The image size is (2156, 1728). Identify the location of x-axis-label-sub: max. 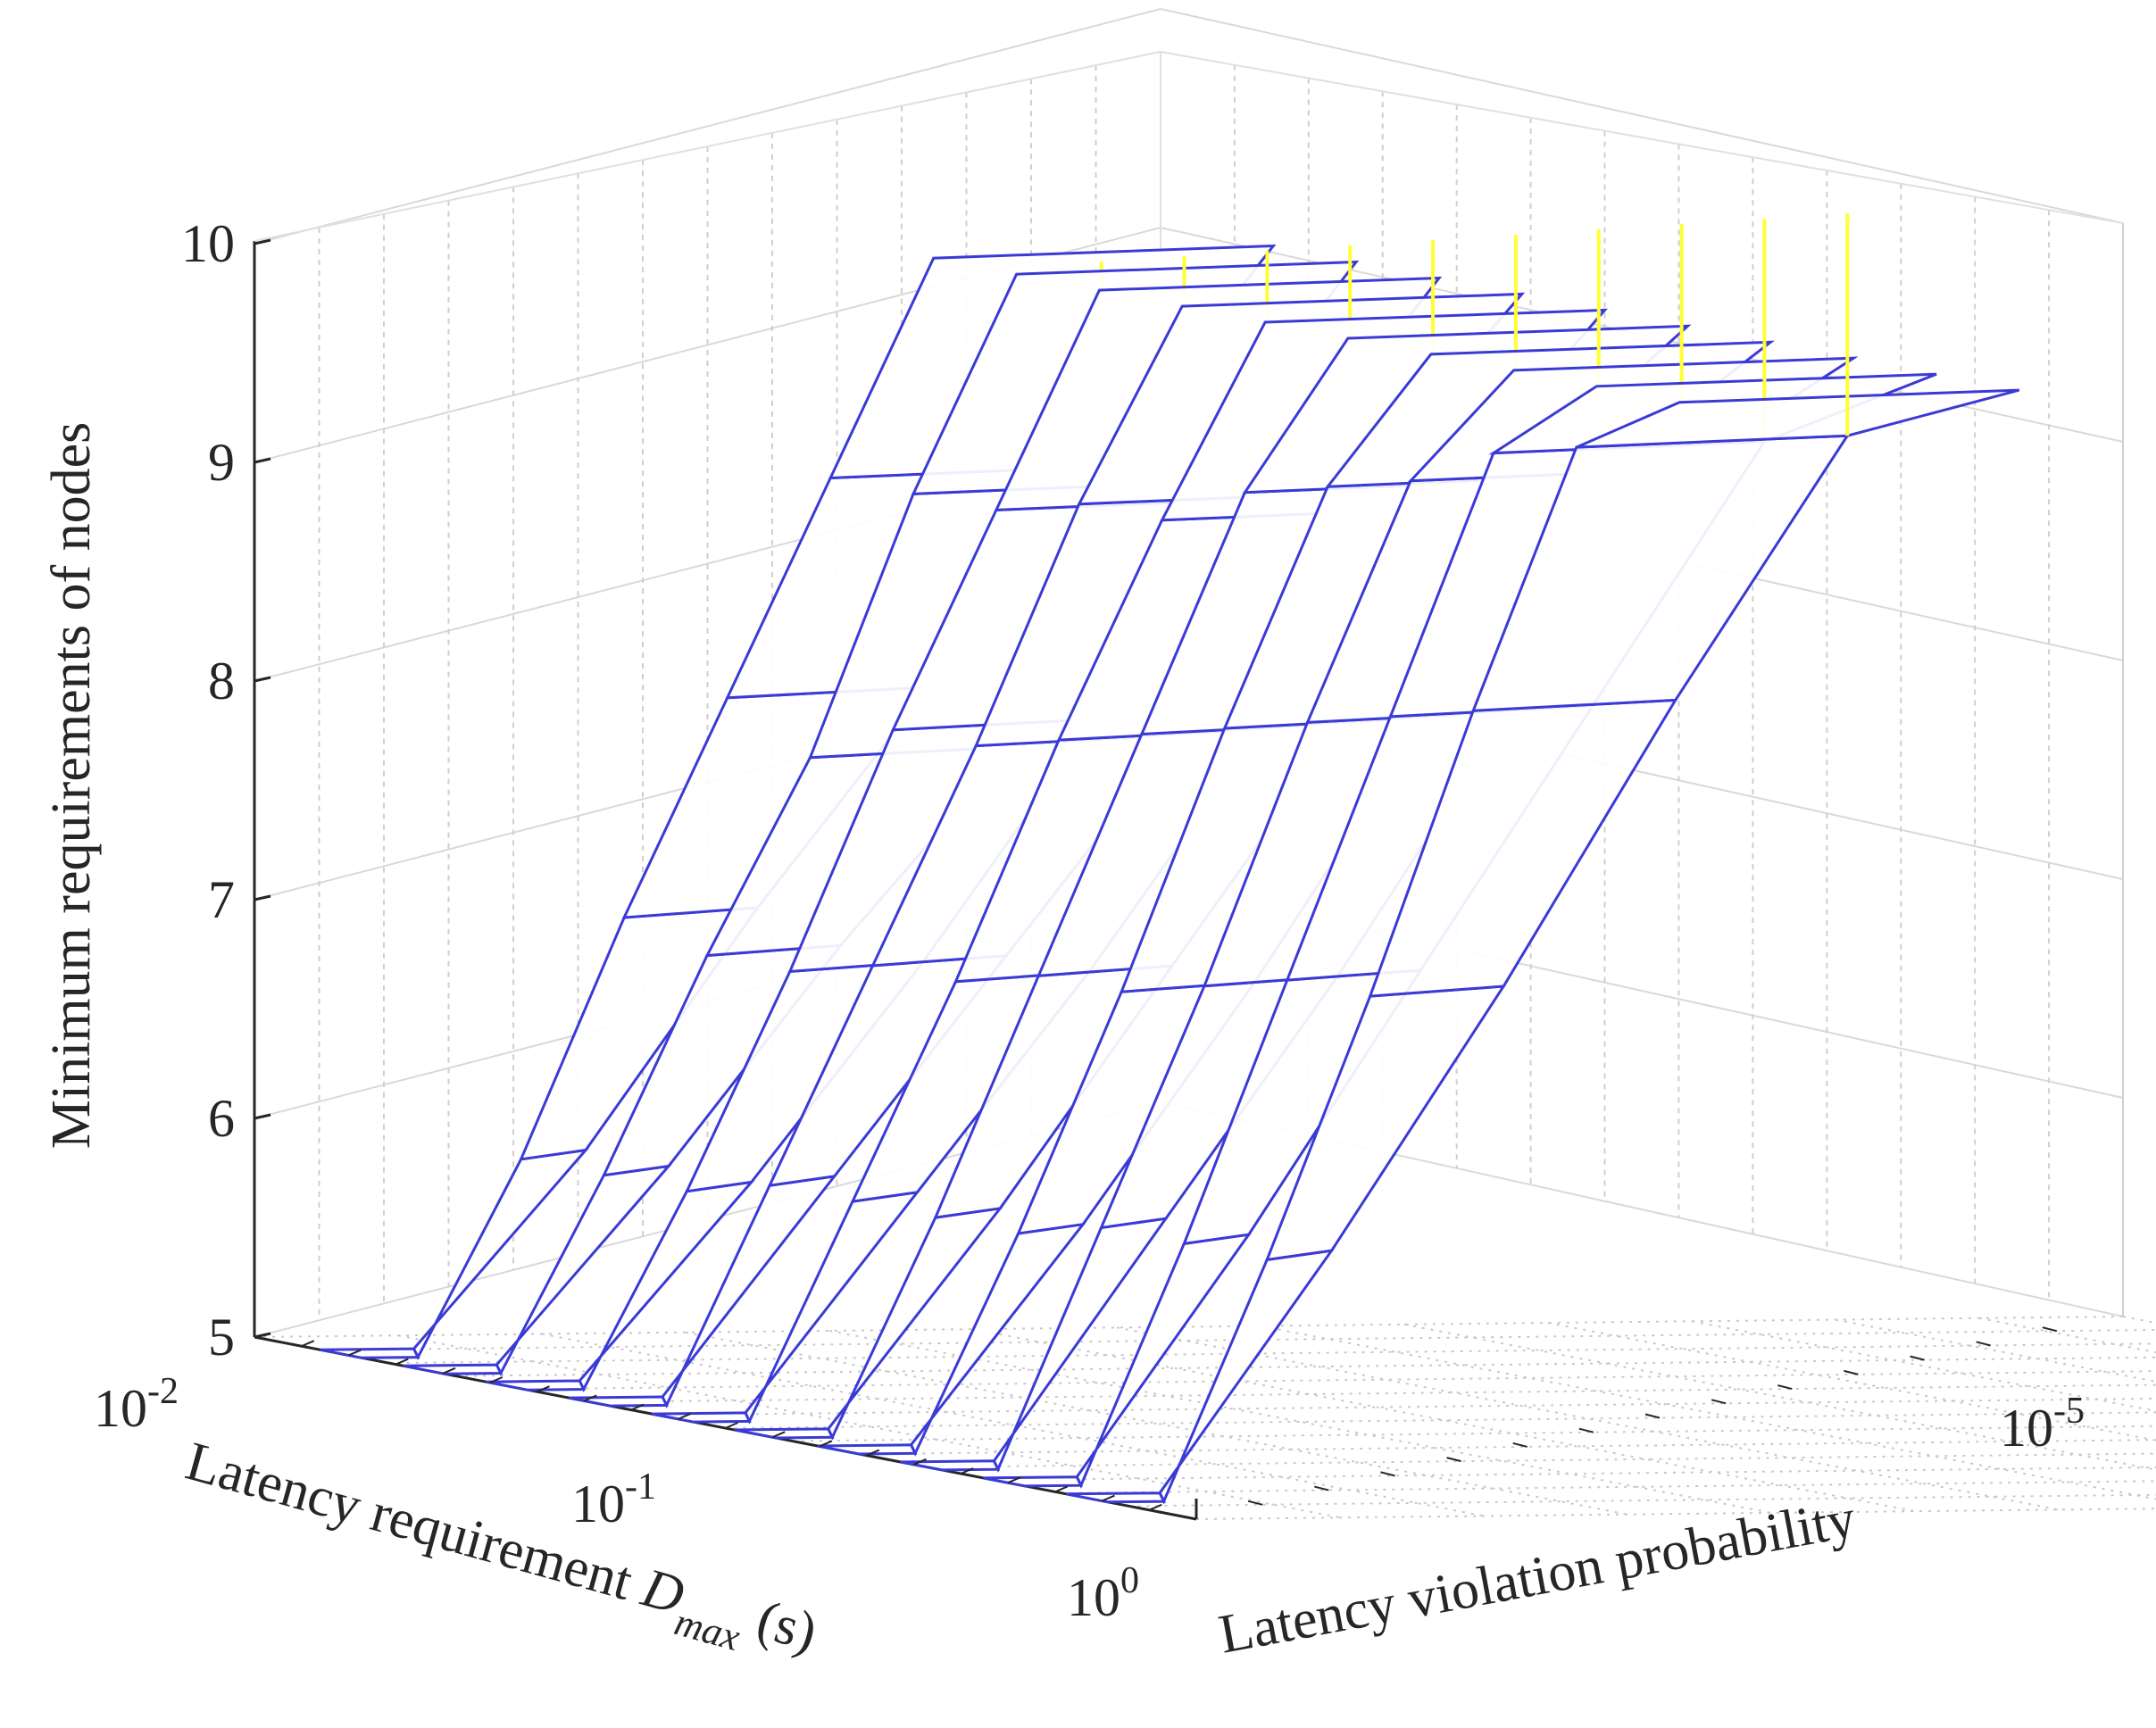
(707, 1629).